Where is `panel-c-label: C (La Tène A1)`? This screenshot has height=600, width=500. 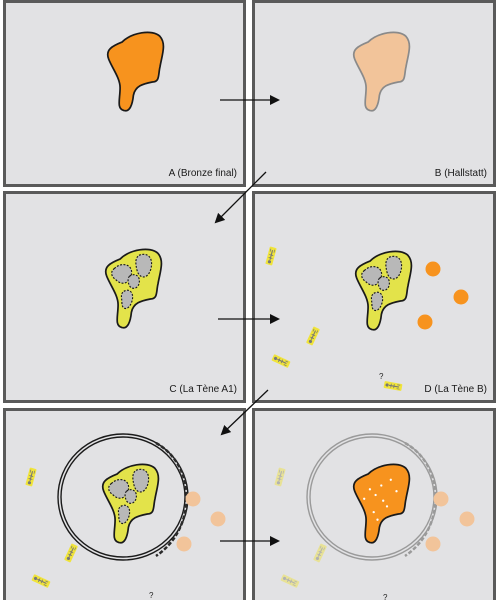
panel-c-label: C (La Tène A1) is located at coordinates (203, 389).